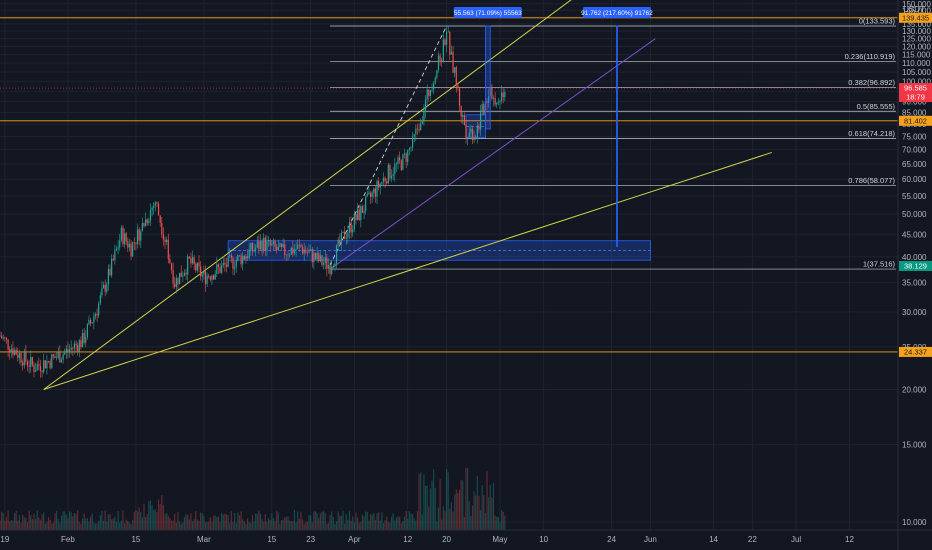 The image size is (932, 550). Describe the element at coordinates (617, 136) in the screenshot. I see `measure-range-box` at that location.